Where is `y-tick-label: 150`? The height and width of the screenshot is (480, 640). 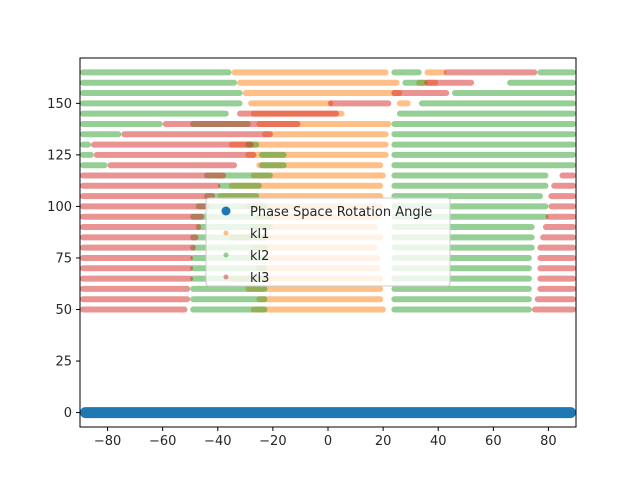
y-tick-label: 150 is located at coordinates (59, 104).